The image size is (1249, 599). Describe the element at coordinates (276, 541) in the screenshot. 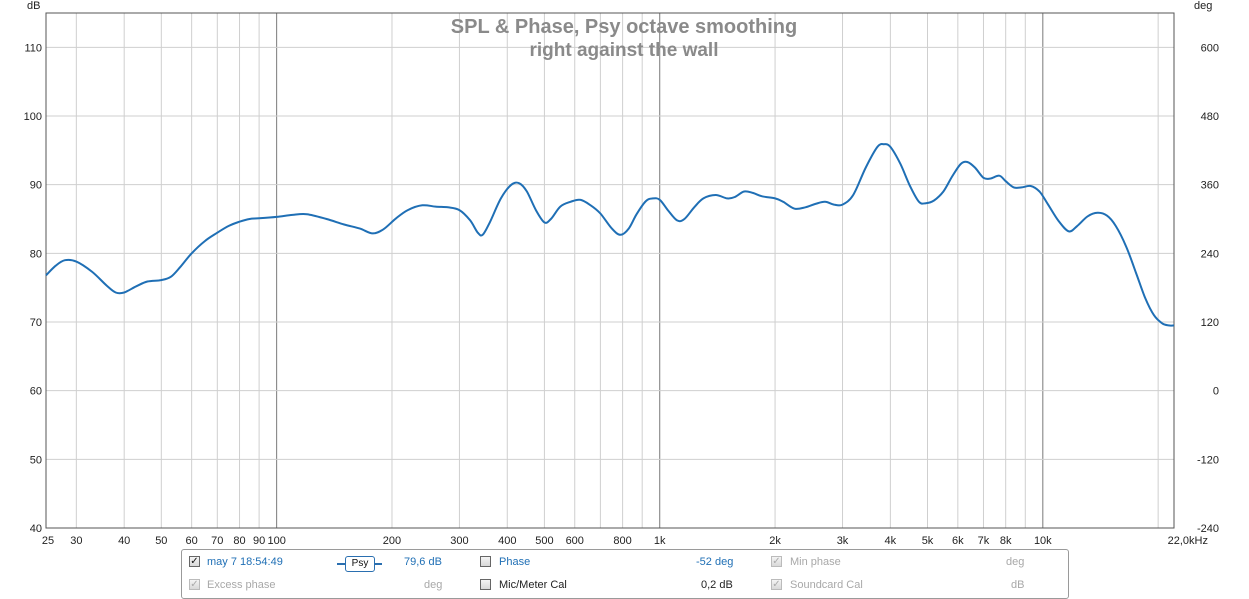

I see `x-tick-label: 100` at that location.